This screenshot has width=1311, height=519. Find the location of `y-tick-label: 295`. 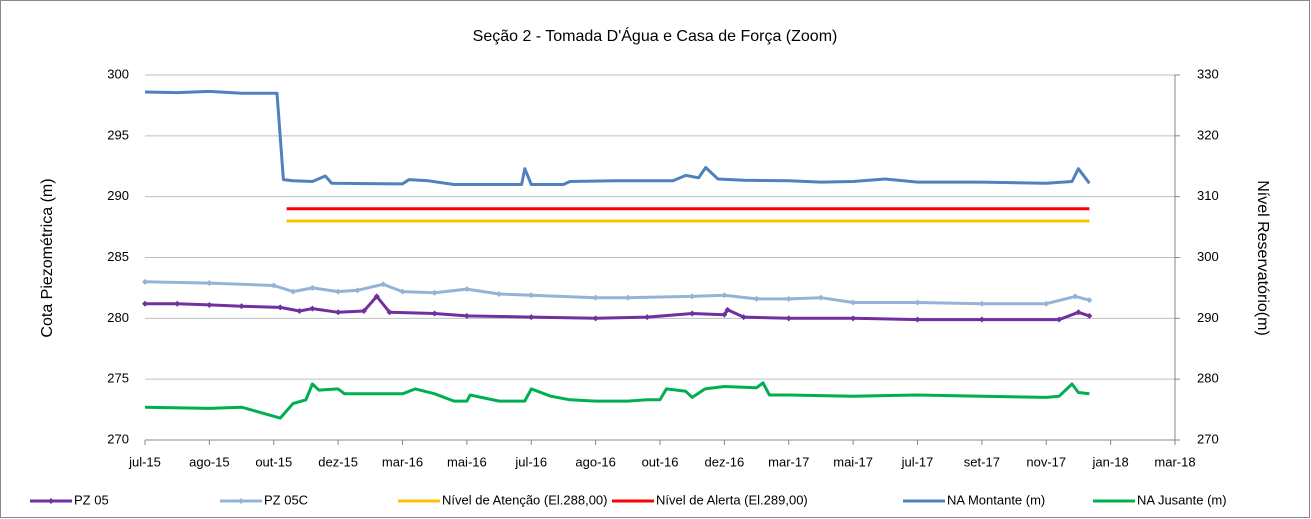

y-tick-label: 295 is located at coordinates (118, 134).